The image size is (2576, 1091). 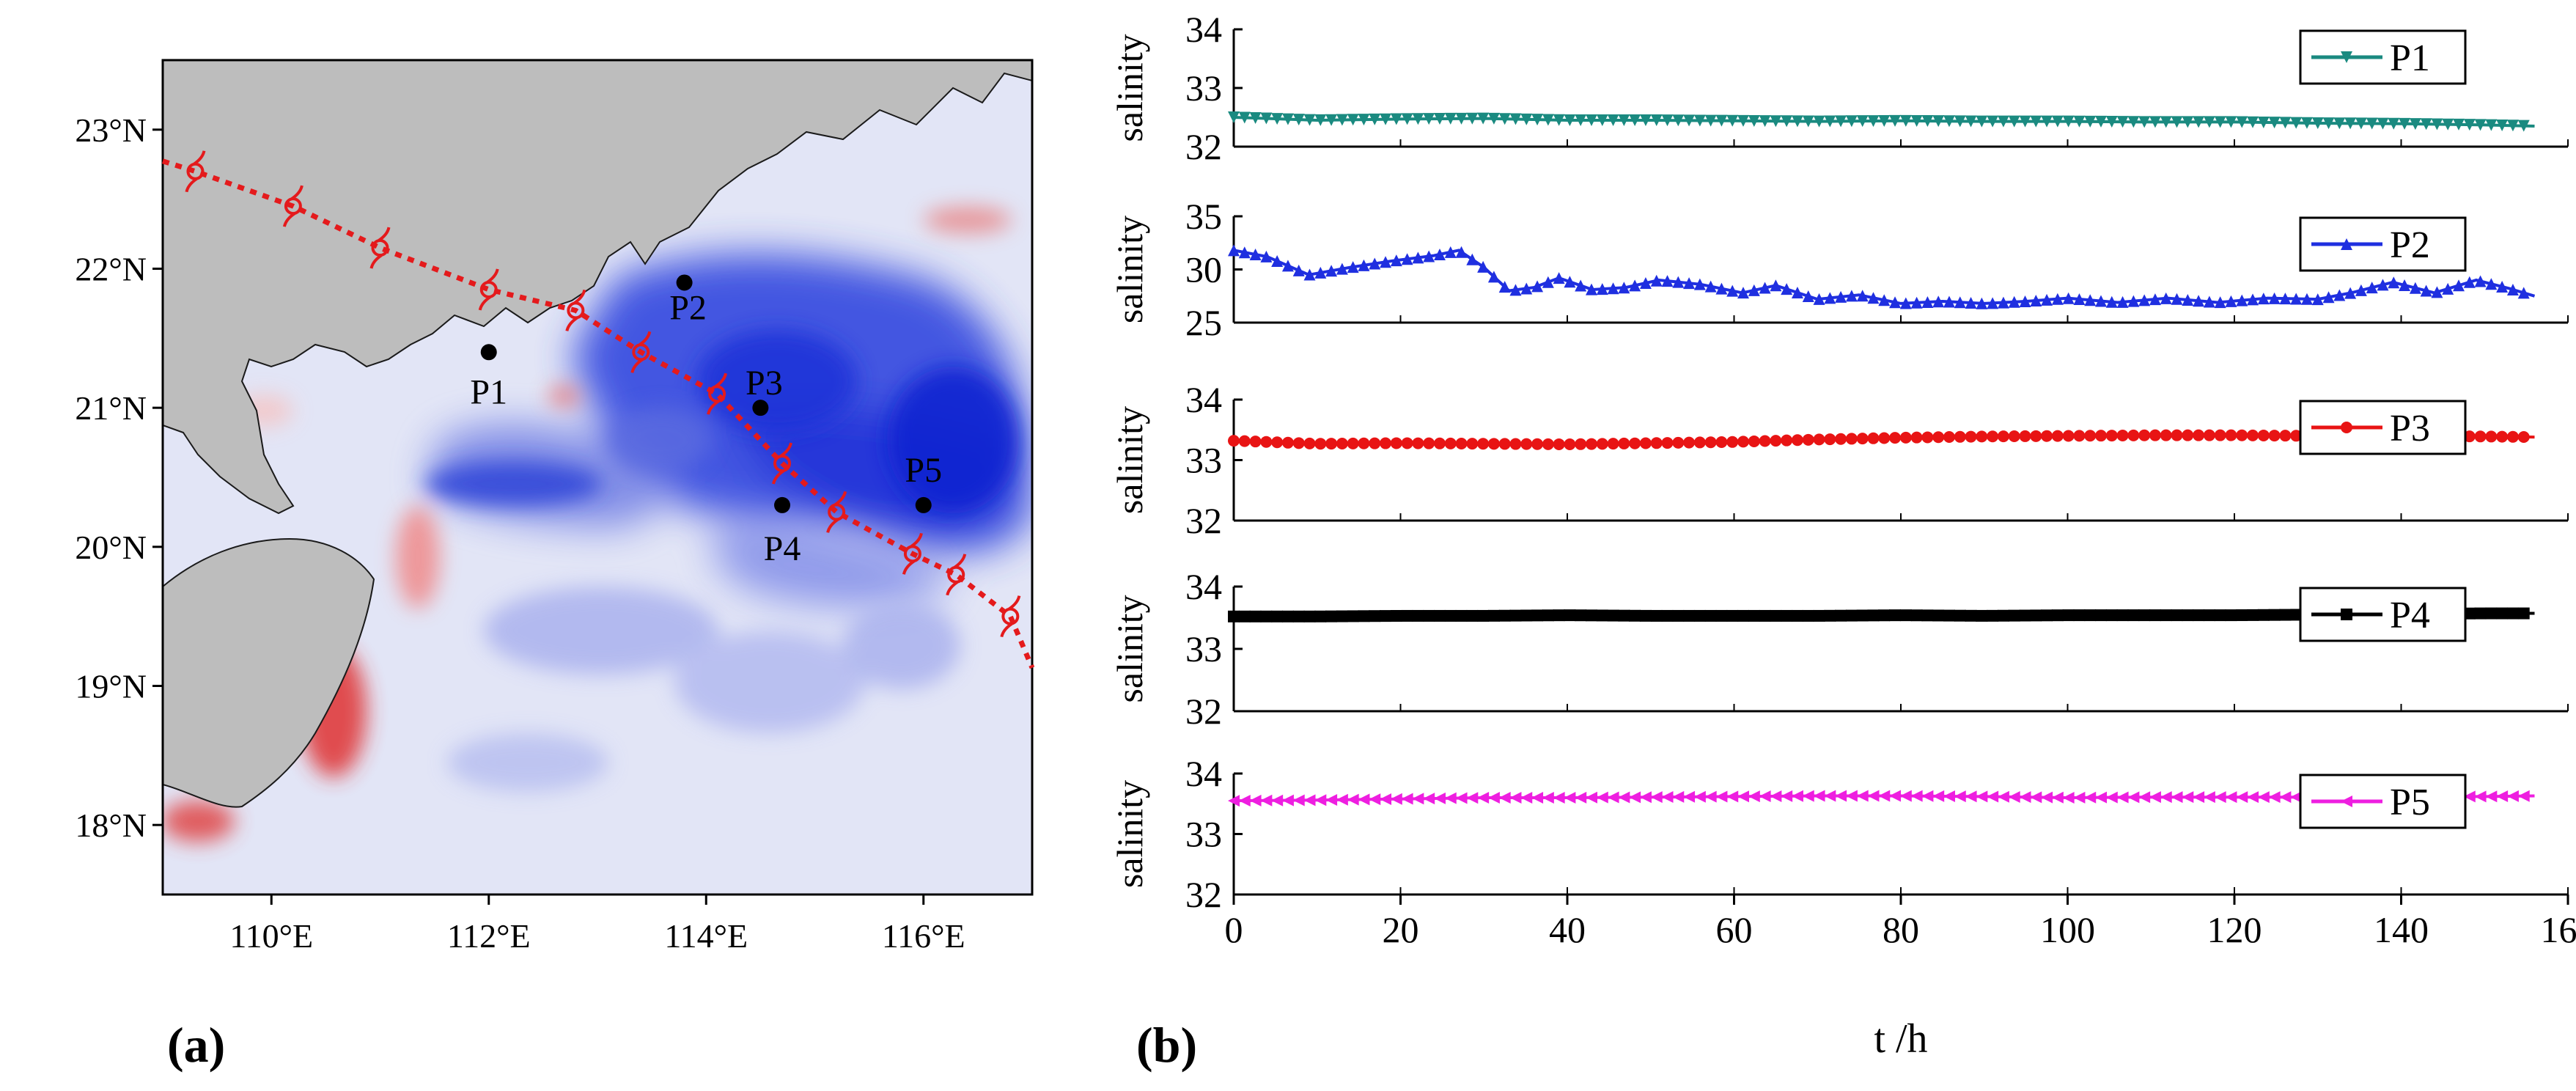 I want to click on legend-label: P5, so click(x=2410, y=802).